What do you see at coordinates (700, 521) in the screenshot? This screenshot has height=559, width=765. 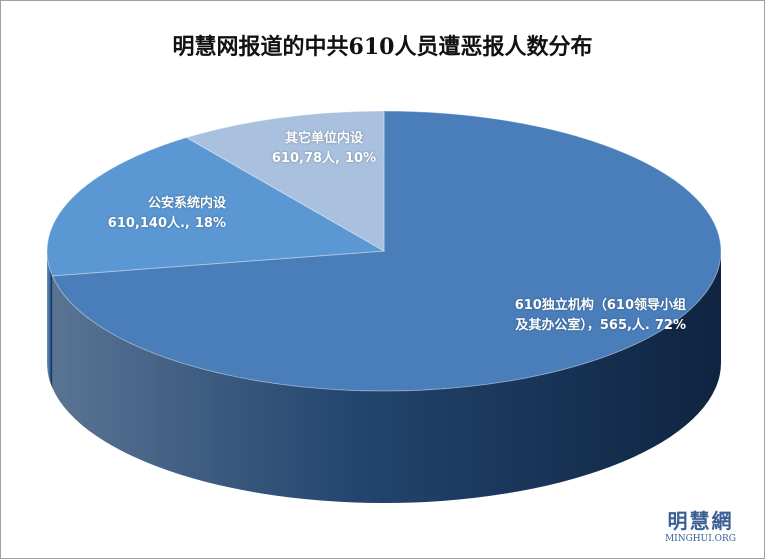 I see `watermark-name: 明慧網` at bounding box center [700, 521].